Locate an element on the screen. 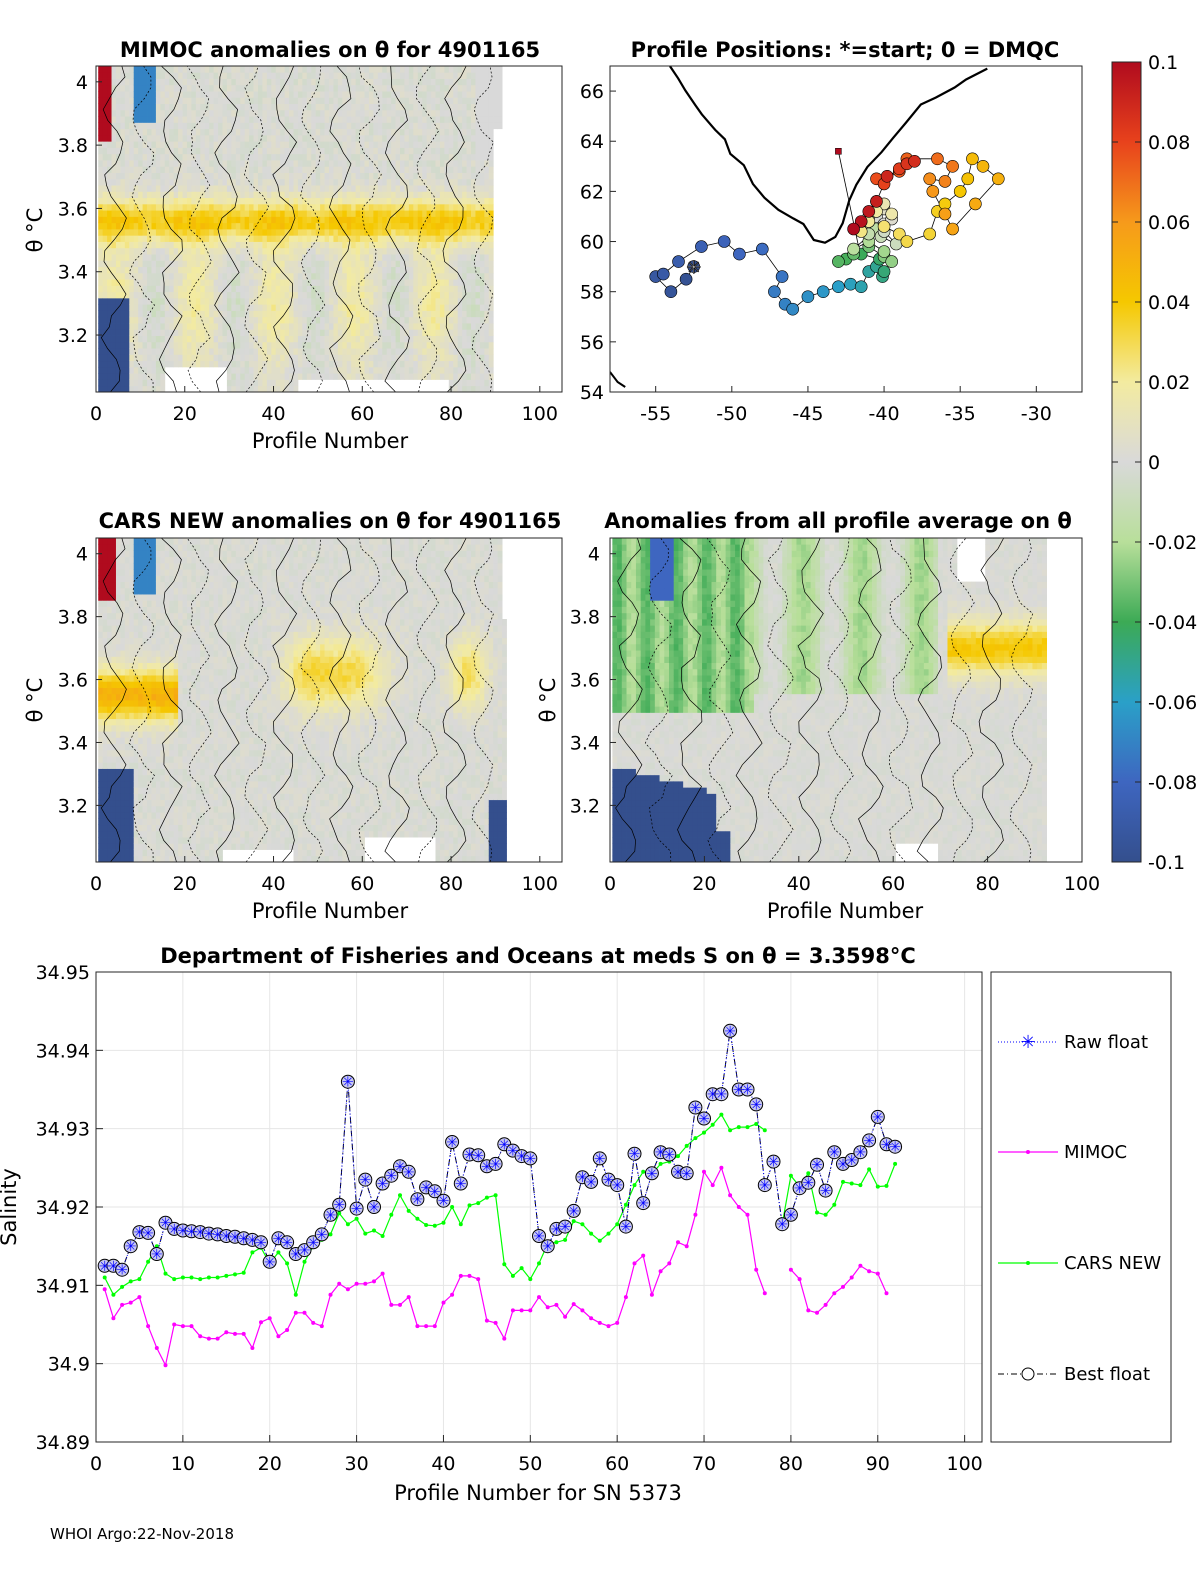  start-marker: ✳ is located at coordinates (693, 268).